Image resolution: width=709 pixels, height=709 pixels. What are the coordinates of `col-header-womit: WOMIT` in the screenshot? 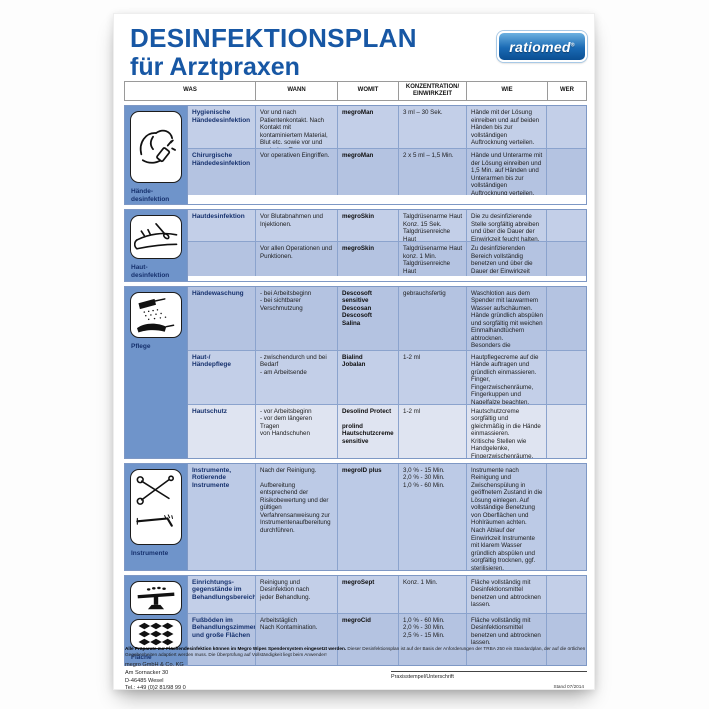 It's located at (368, 91).